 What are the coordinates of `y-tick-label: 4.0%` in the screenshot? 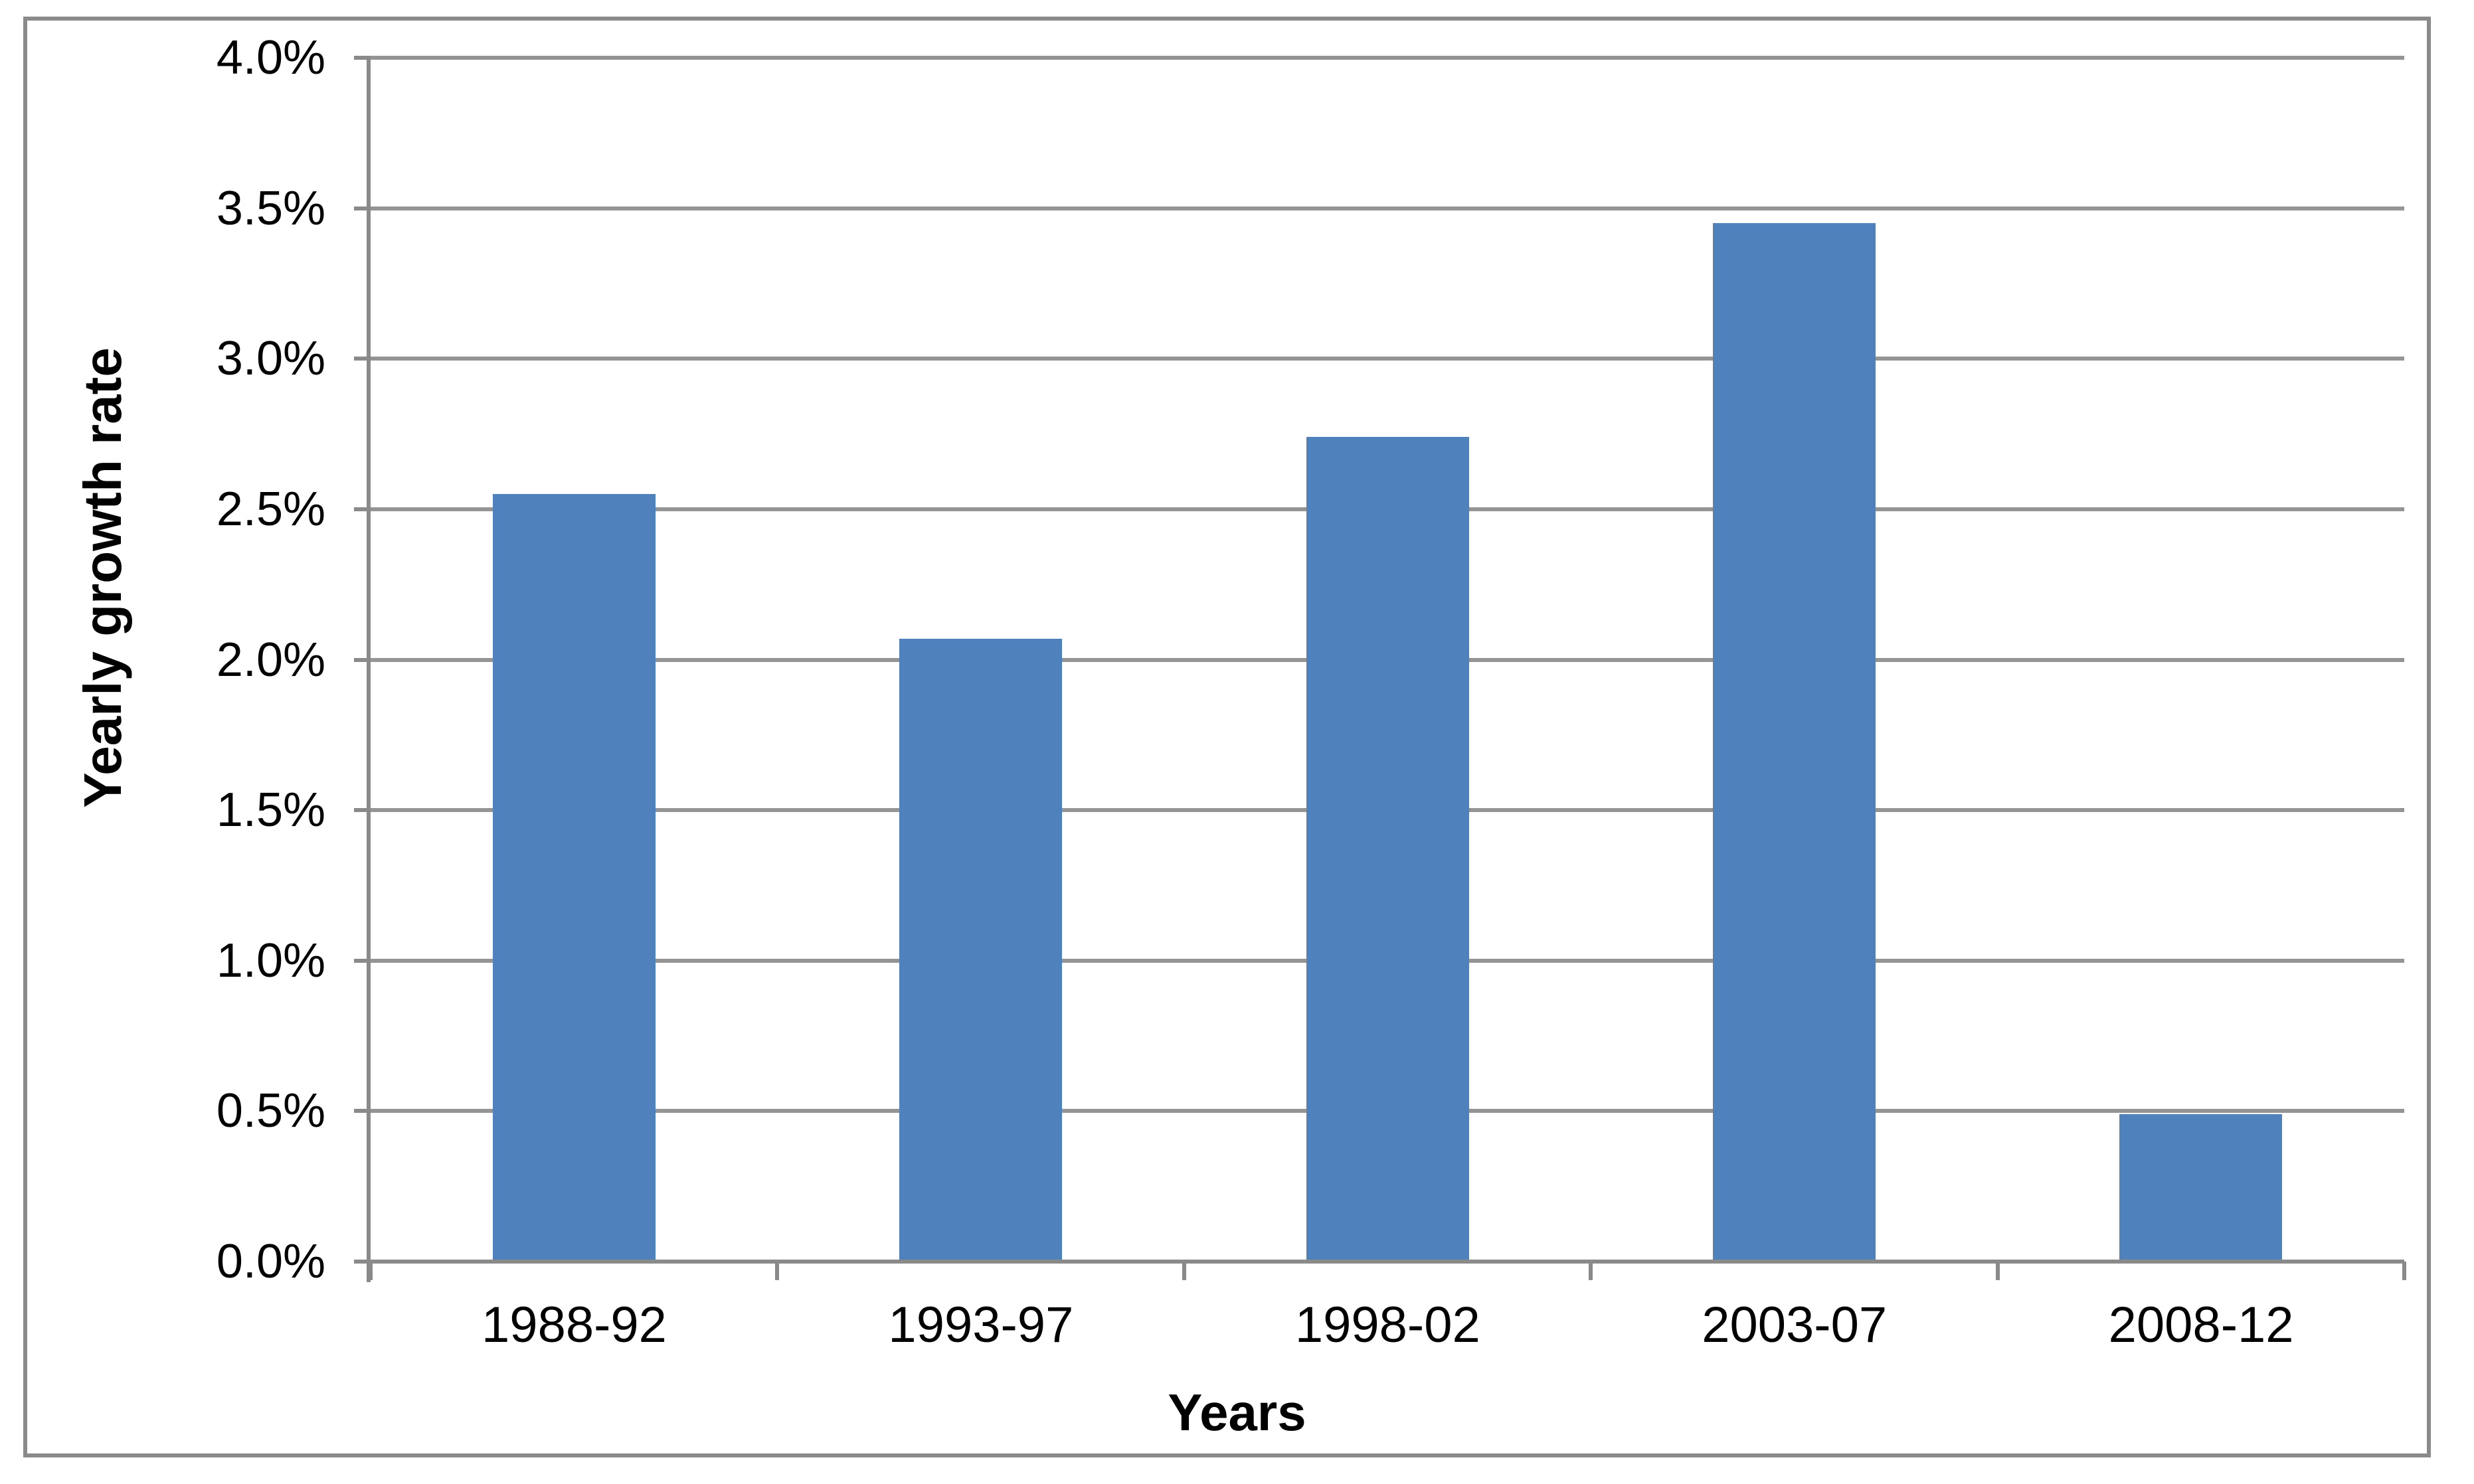 It's located at (270, 57).